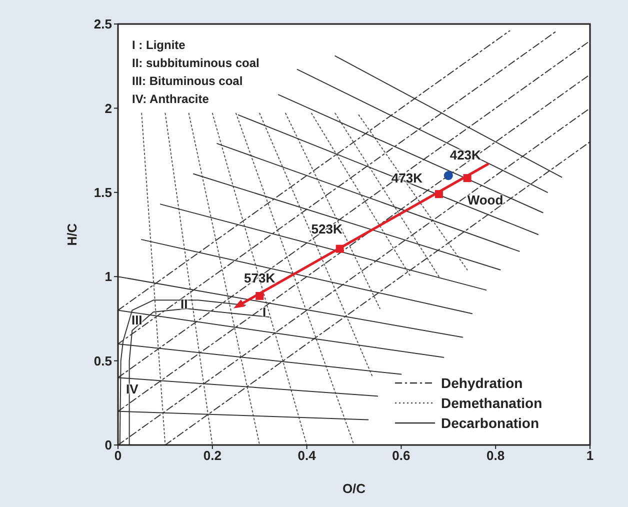  I want to click on y-axis-title: H/C, so click(72, 234).